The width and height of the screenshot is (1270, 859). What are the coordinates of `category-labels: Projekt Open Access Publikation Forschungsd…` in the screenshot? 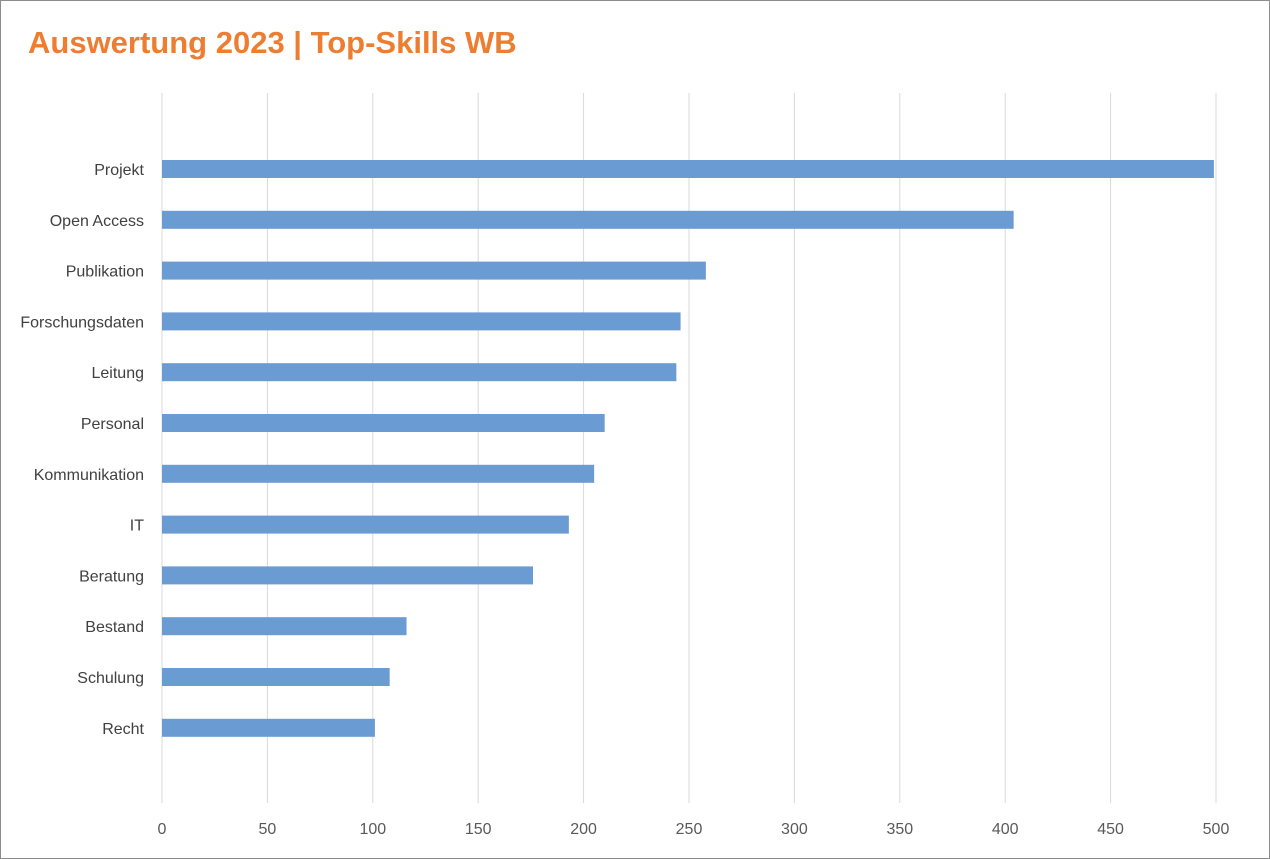 It's located at (82, 450).